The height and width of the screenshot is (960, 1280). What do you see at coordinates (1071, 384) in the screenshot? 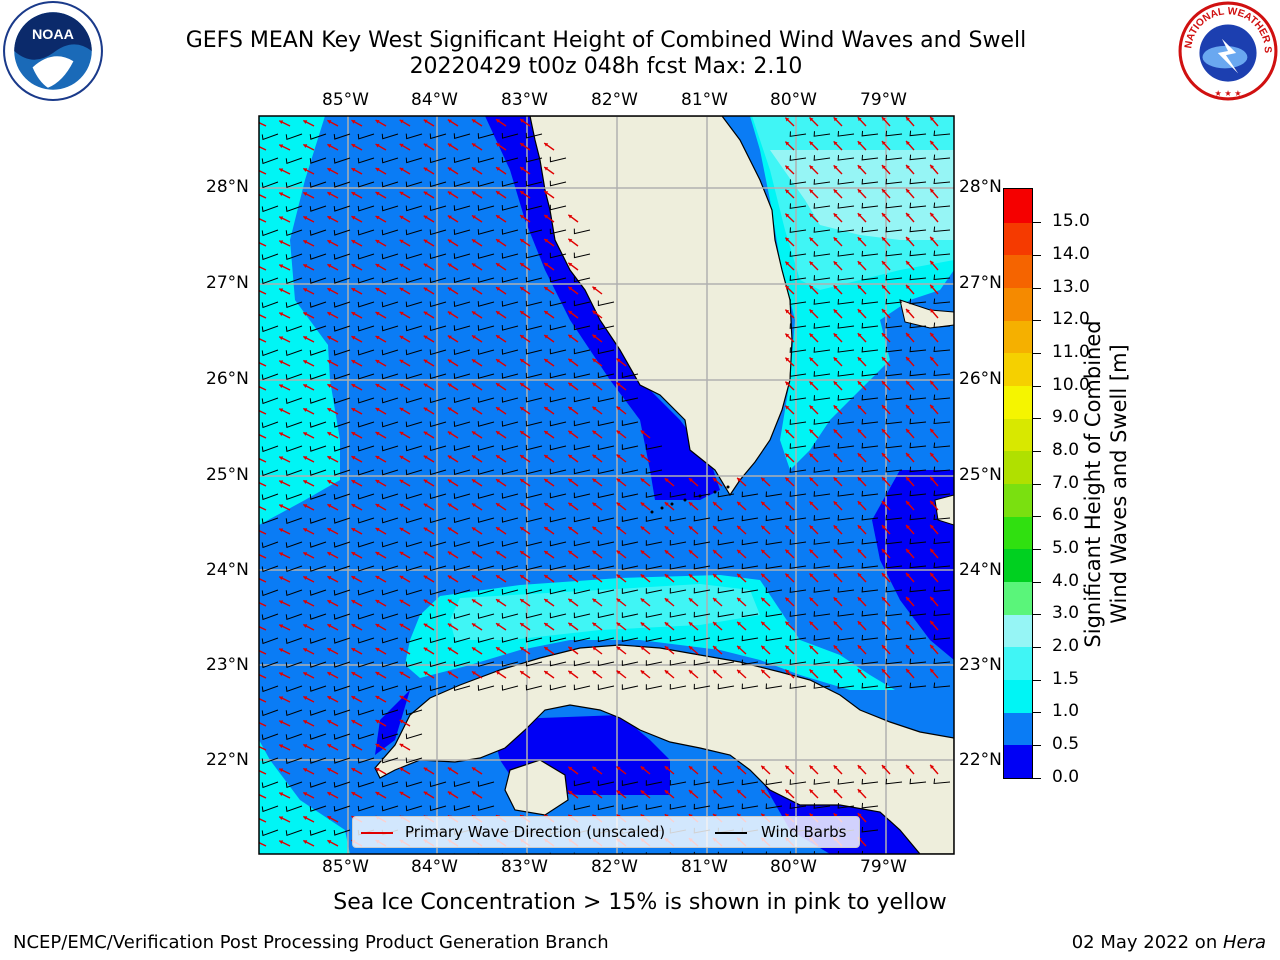
I see `colorbar-tick-label: 10.0` at bounding box center [1071, 384].